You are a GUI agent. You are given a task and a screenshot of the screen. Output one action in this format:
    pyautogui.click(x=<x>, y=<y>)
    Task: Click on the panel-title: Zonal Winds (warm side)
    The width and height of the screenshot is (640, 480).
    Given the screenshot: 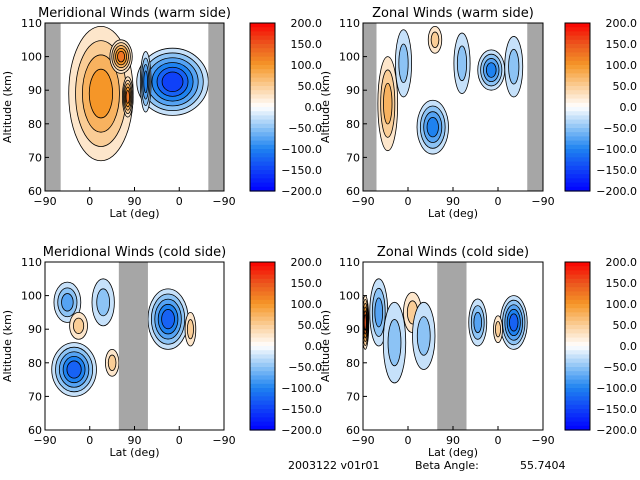 What is the action you would take?
    pyautogui.click(x=453, y=13)
    